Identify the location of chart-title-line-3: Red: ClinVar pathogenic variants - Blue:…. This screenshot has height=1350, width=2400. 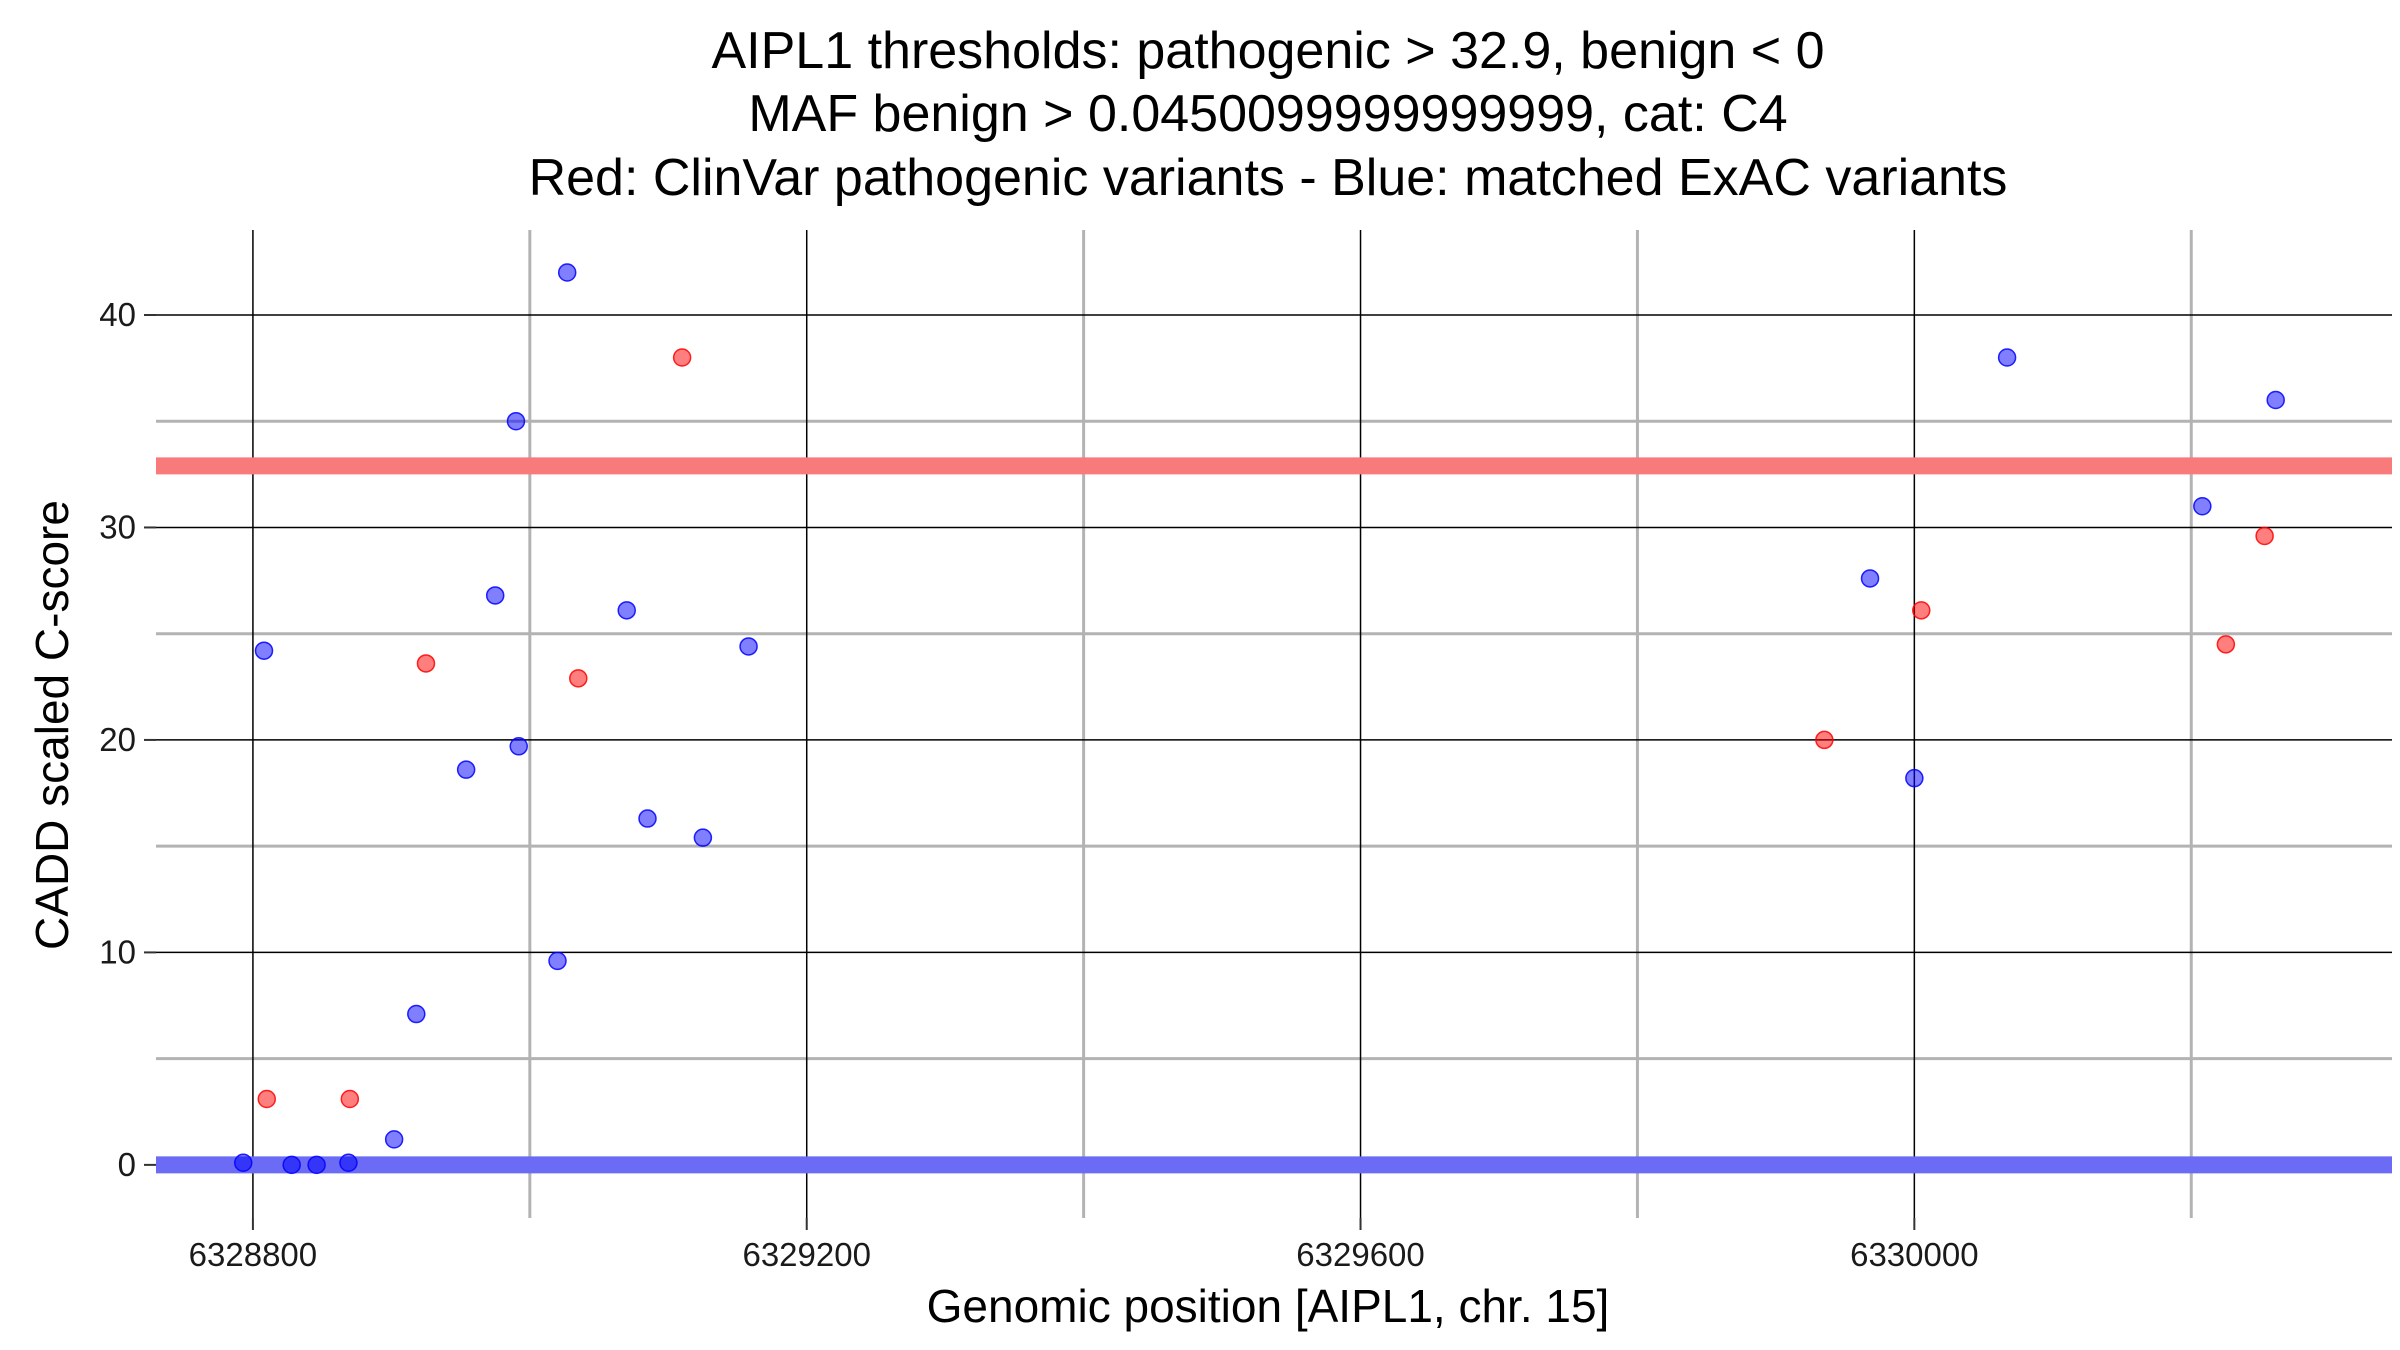
(1268, 178).